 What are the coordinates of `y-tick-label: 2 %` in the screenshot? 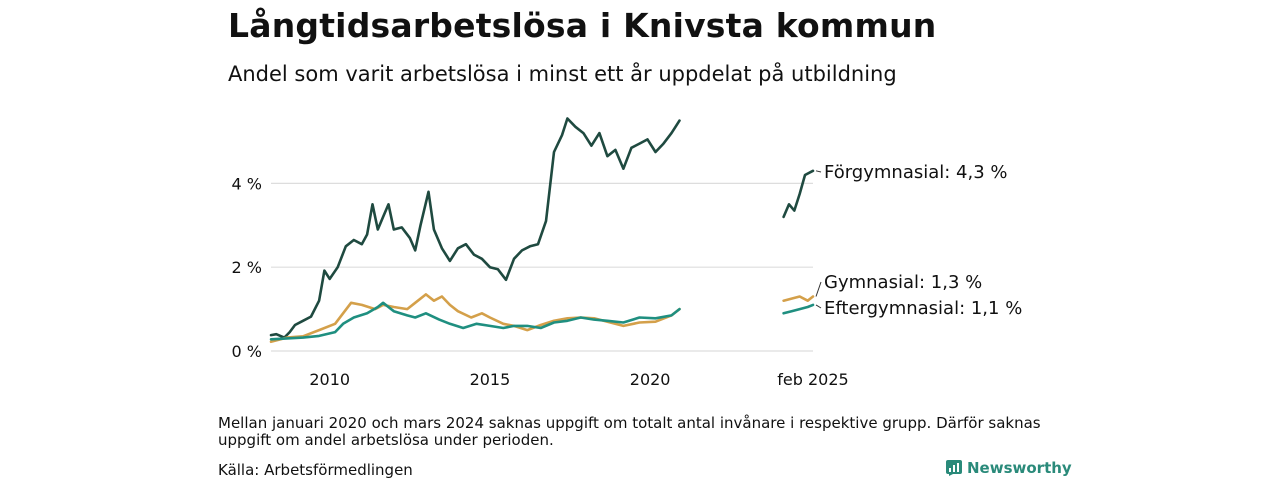 It's located at (247, 267).